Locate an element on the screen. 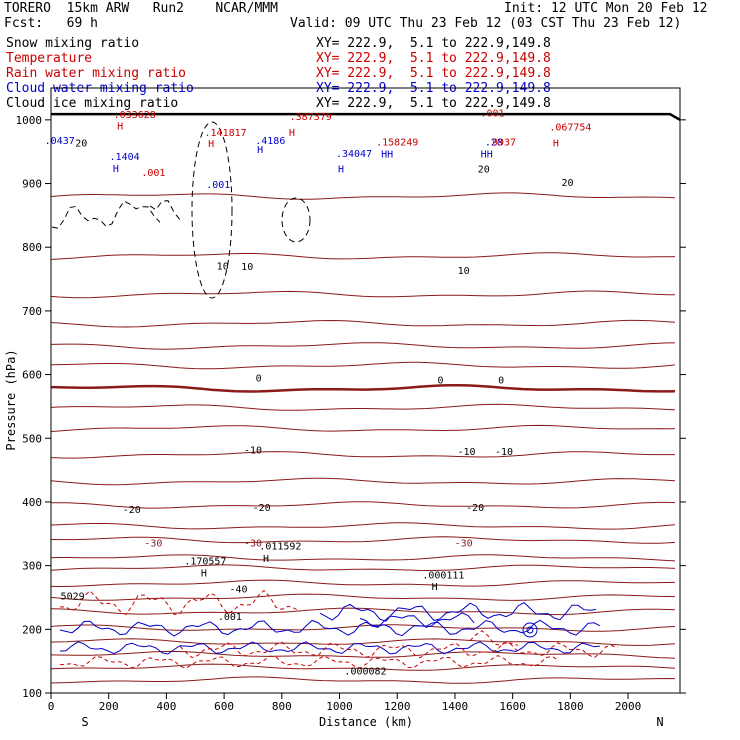 The image size is (740, 740). contour-label: -40 is located at coordinates (238, 589).